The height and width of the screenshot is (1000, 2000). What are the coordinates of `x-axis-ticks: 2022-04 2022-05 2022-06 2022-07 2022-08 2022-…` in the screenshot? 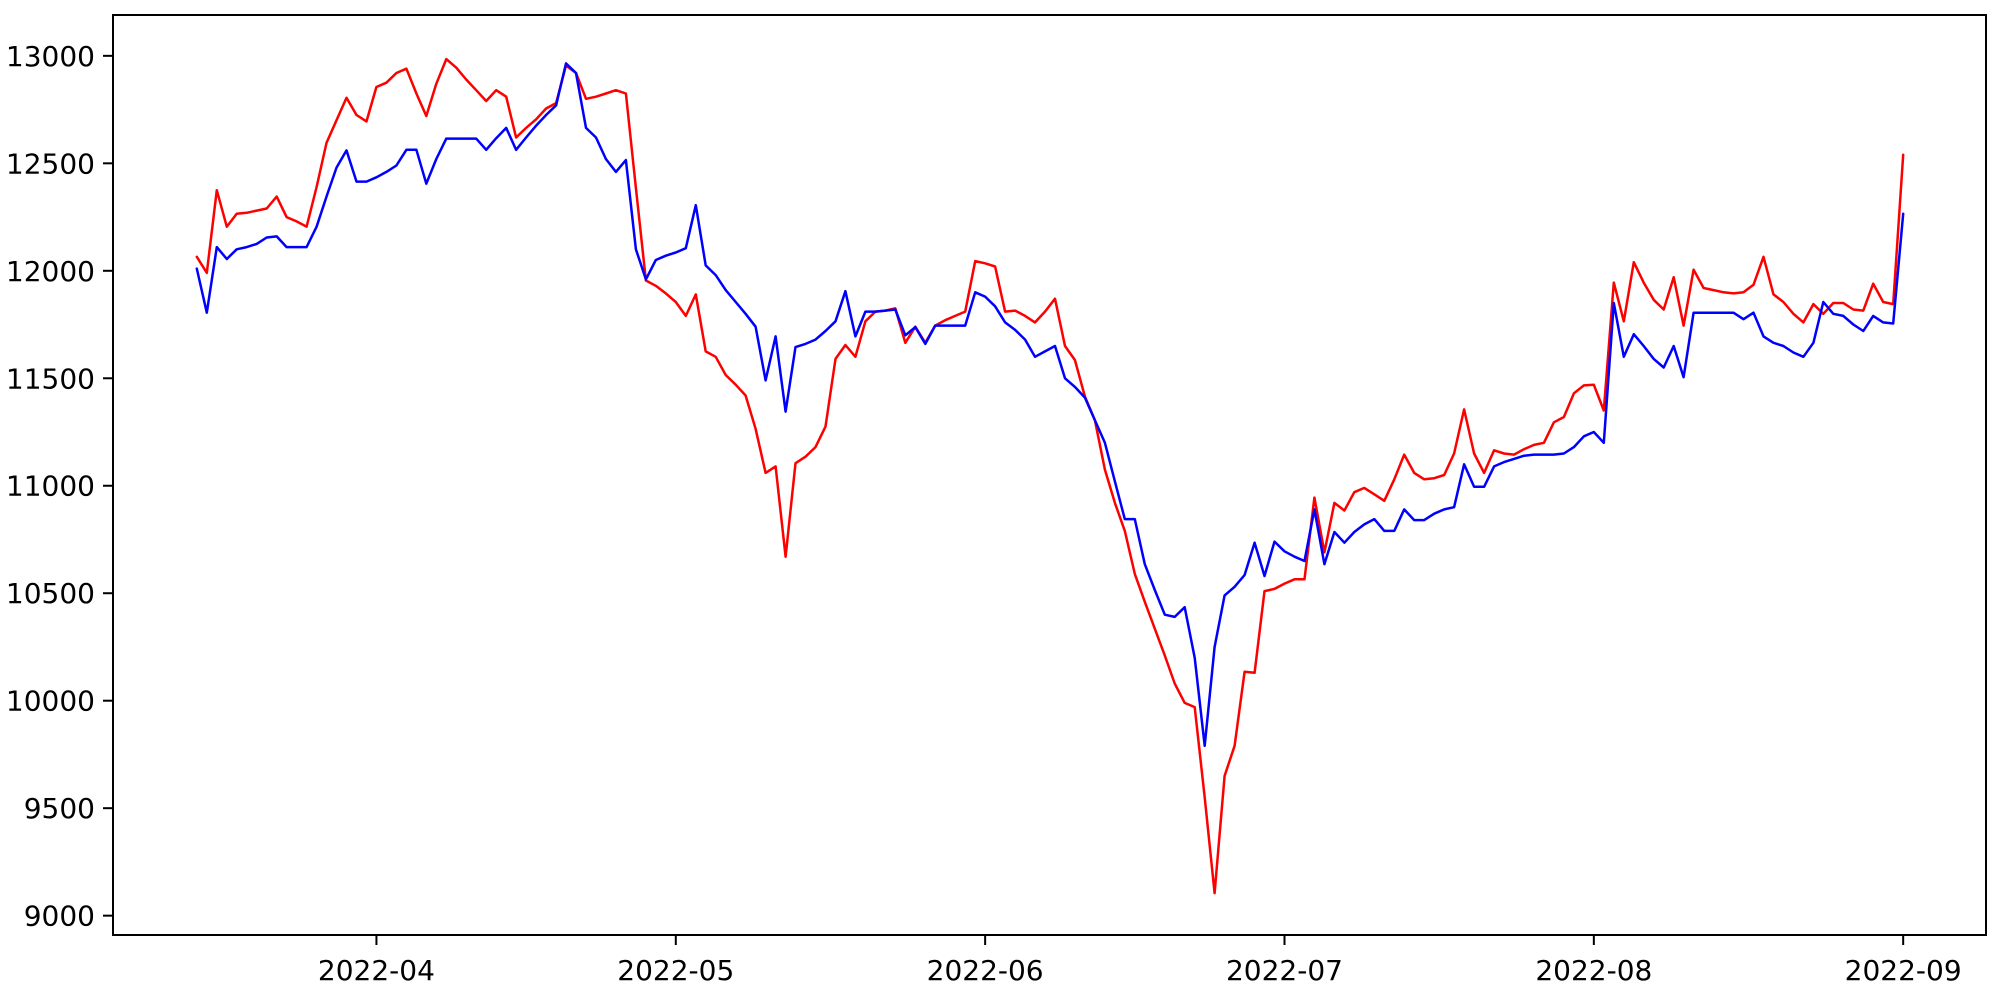 It's located at (1140, 961).